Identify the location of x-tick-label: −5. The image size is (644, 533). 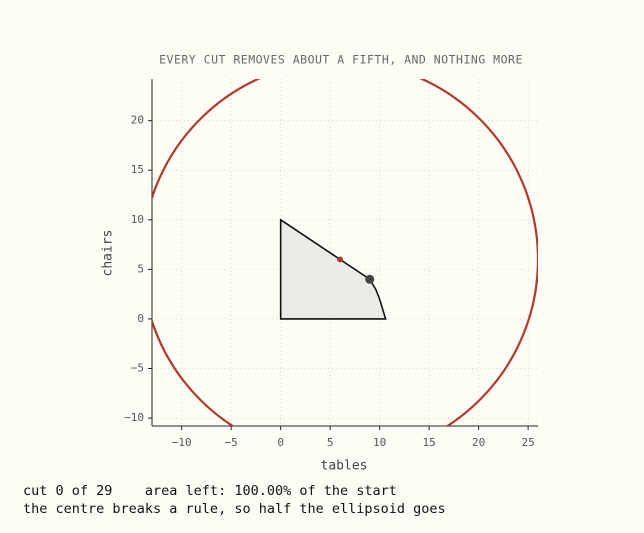
(231, 442).